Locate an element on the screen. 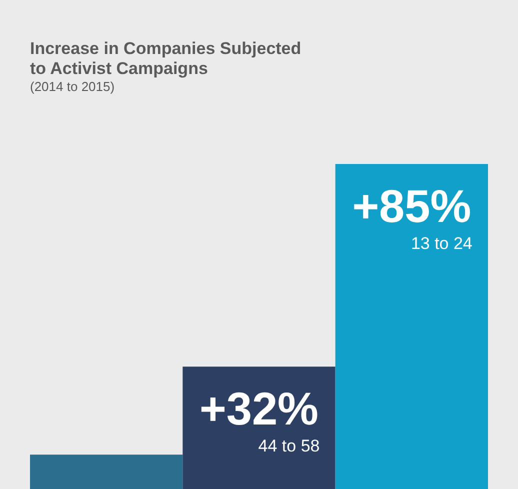 The width and height of the screenshot is (518, 489). annotation: 44 to 58 is located at coordinates (289, 446).